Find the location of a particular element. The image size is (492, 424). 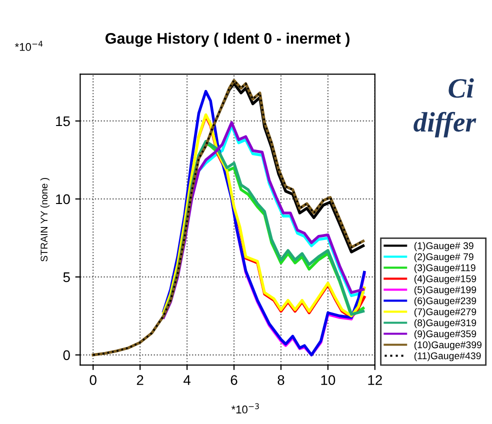

legend-label: (5)Gauge#199 is located at coordinates (445, 291).